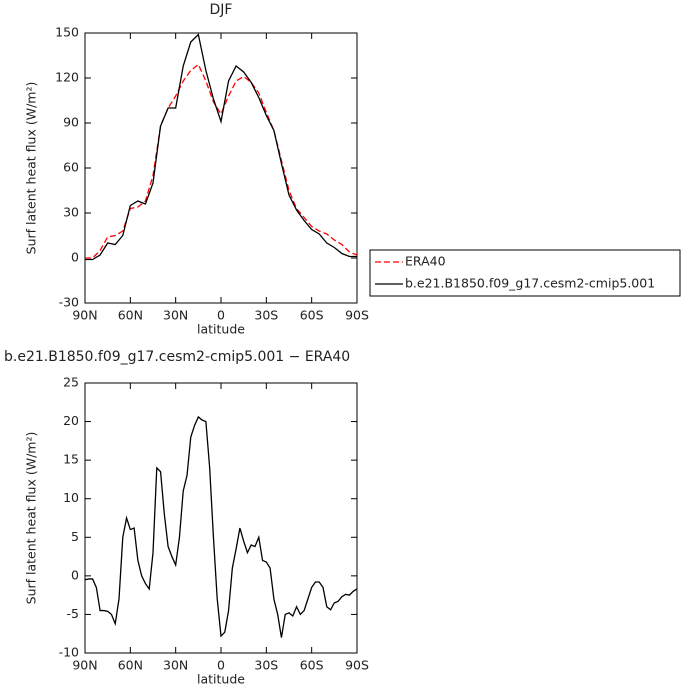 This screenshot has width=700, height=700. What do you see at coordinates (221, 10) in the screenshot?
I see `panel-title: DJF` at bounding box center [221, 10].